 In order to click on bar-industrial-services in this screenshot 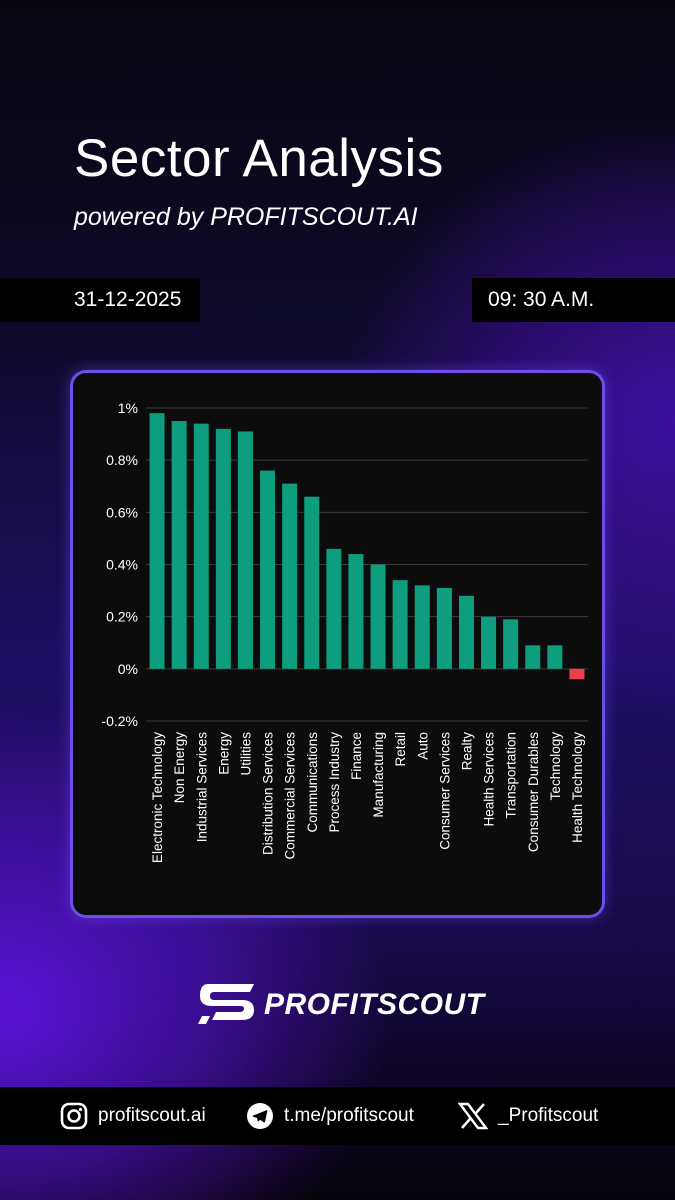, I will do `click(201, 546)`.